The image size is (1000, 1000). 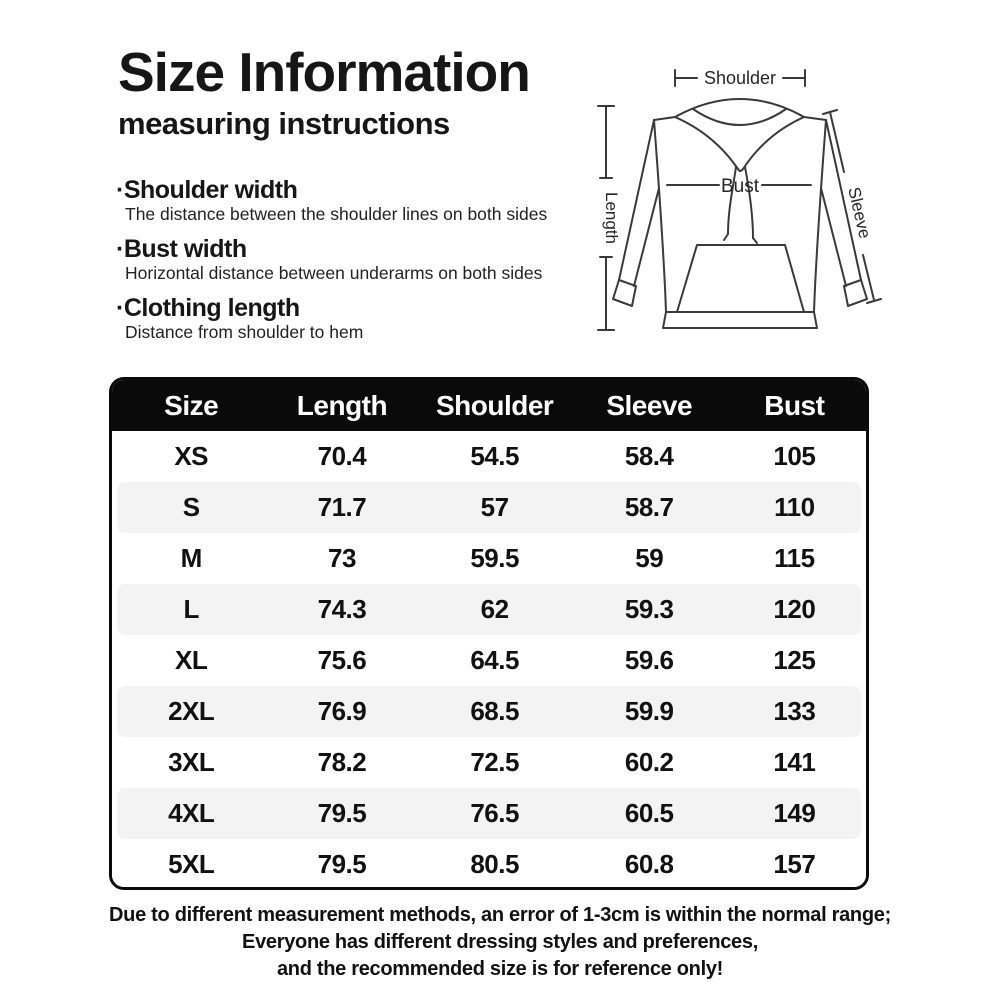 I want to click on cell-bust: 141, so click(x=794, y=762).